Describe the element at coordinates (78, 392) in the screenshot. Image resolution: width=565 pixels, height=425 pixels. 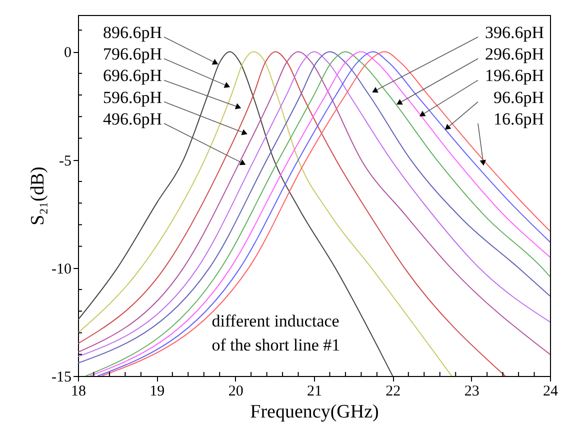
I see `x-tick-label: 18` at that location.